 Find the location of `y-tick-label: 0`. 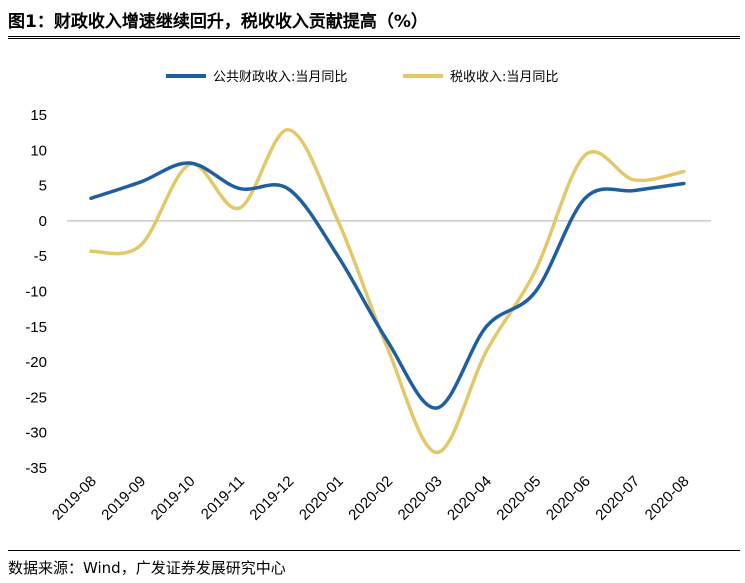

y-tick-label: 0 is located at coordinates (43, 221).